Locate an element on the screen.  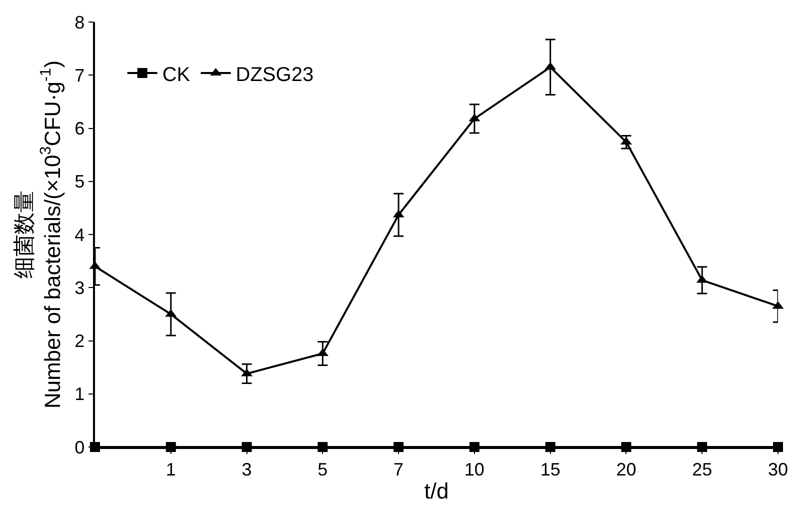
x-tick-label: 1 is located at coordinates (171, 469).